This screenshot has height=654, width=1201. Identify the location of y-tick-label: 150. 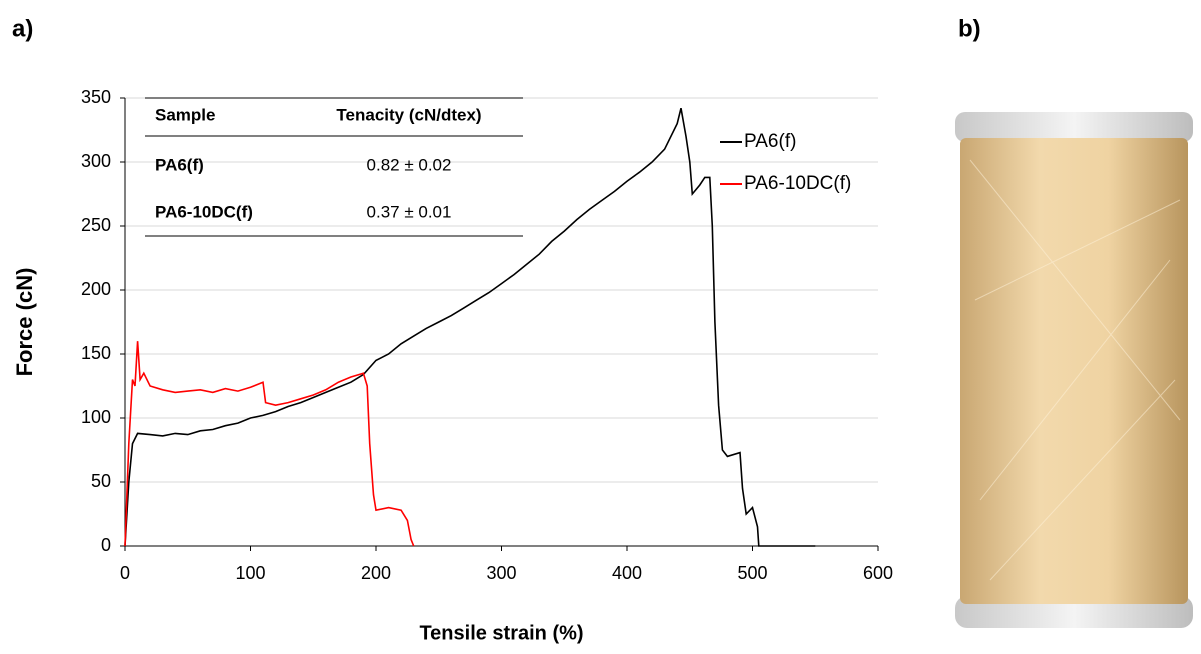
(96, 353).